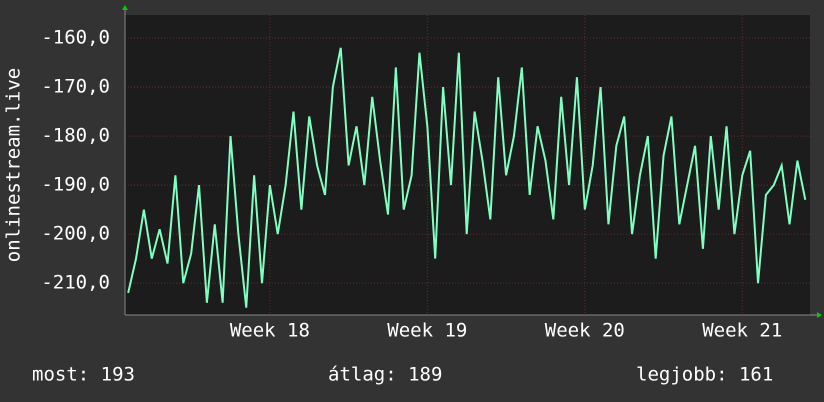 This screenshot has width=824, height=402. Describe the element at coordinates (75, 87) in the screenshot. I see `y-tick-label: -170,0` at that location.